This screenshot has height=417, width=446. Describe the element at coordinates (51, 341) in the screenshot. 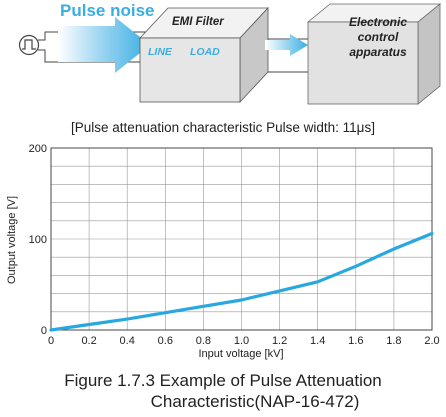

I see `x-tick-label: 0` at that location.